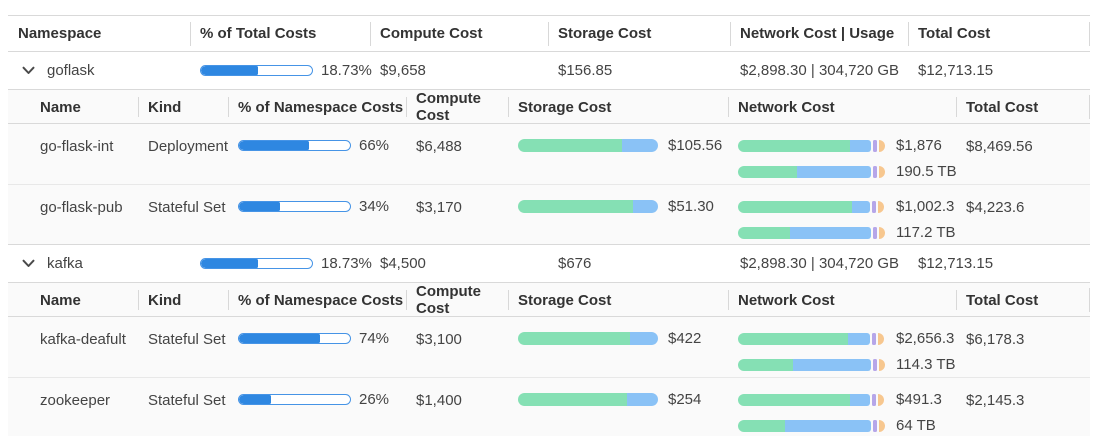 The width and height of the screenshot is (1100, 436). Describe the element at coordinates (685, 399) in the screenshot. I see `storage-cost-label: $254` at that location.